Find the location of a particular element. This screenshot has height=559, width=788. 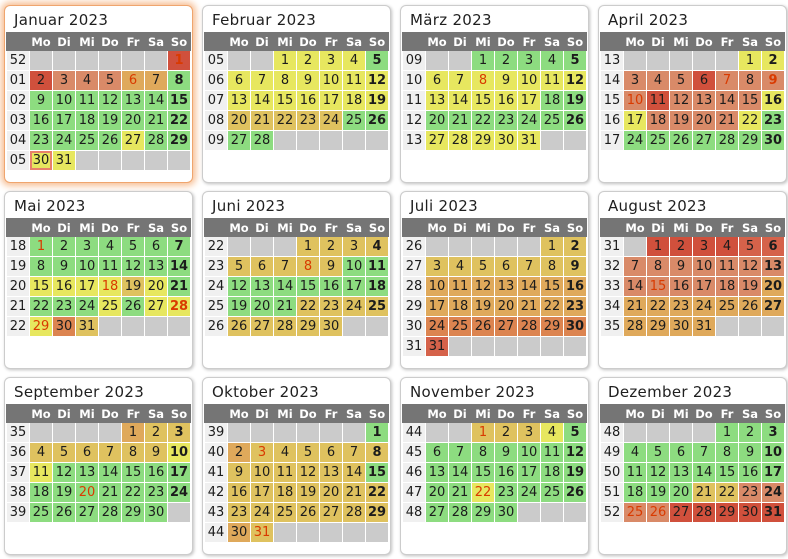

day-cell: 7 is located at coordinates (704, 452).